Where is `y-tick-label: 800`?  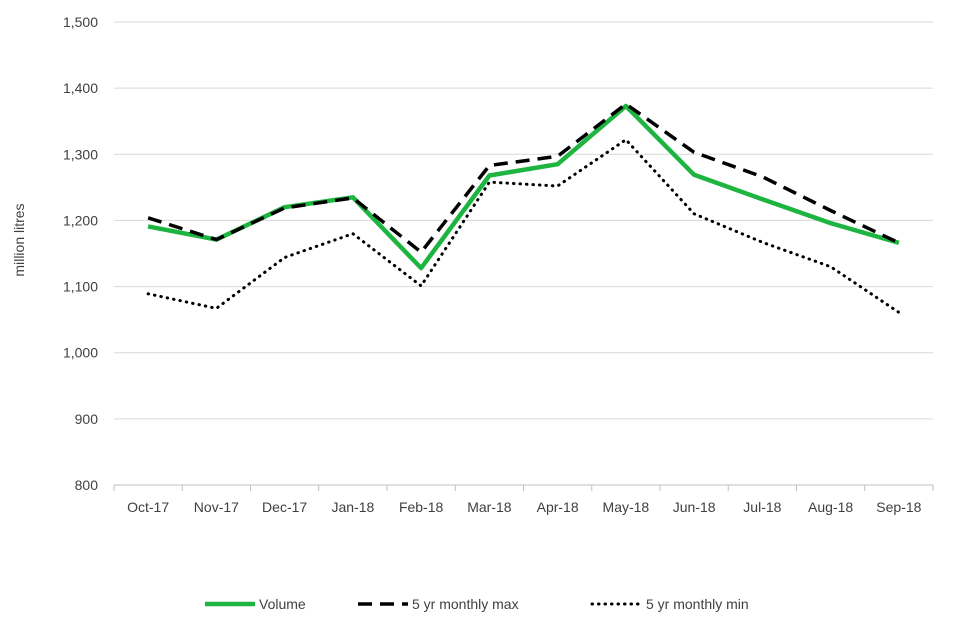
y-tick-label: 800 is located at coordinates (87, 485).